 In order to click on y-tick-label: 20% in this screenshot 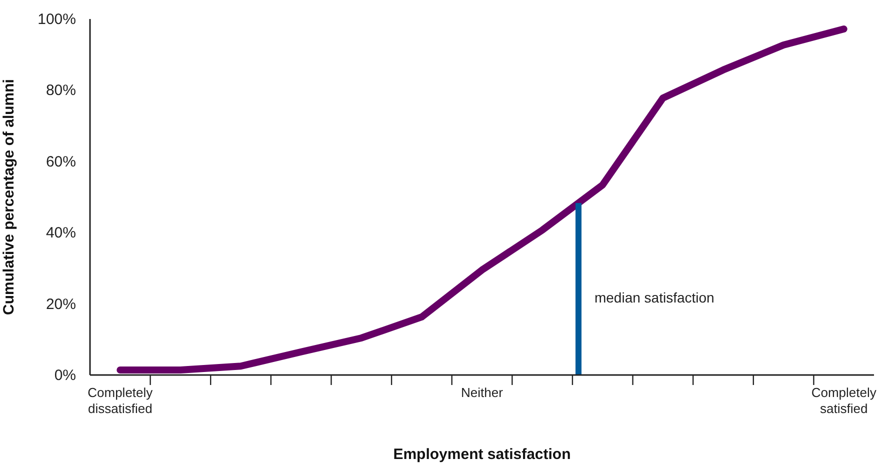, I will do `click(61, 304)`.